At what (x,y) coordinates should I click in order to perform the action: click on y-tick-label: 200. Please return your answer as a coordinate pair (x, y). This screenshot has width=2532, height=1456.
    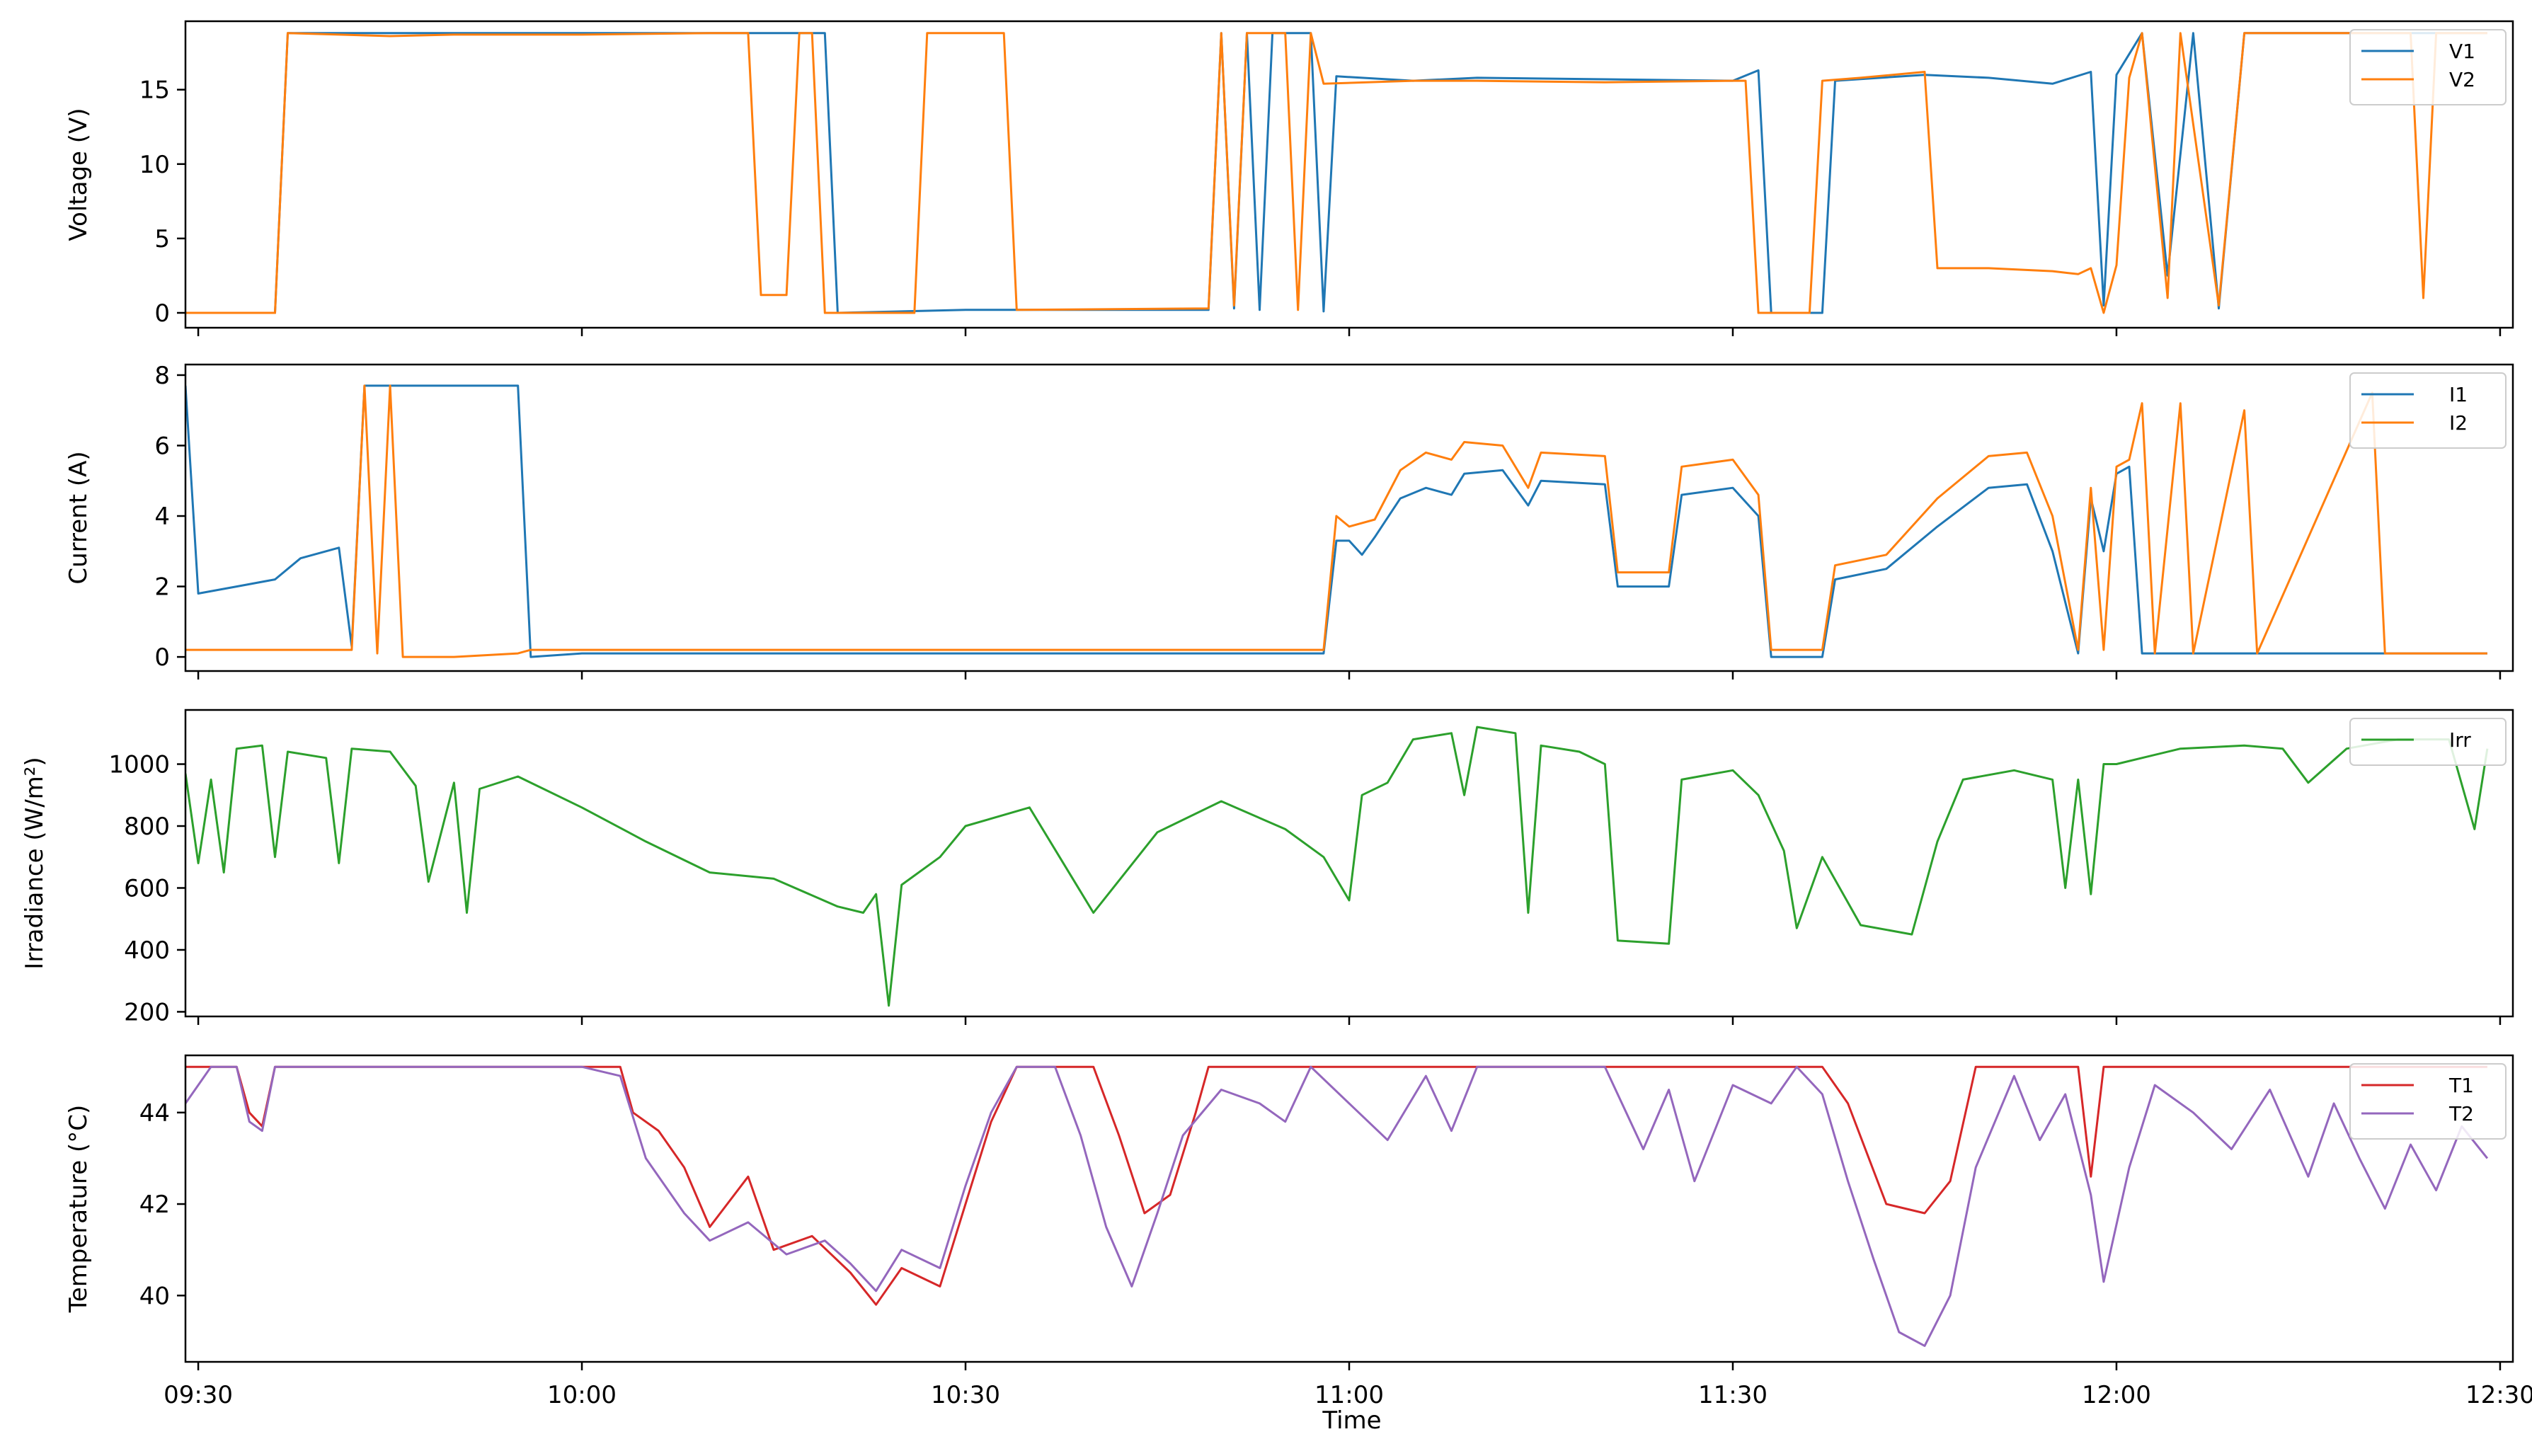
    Looking at the image, I should click on (147, 1012).